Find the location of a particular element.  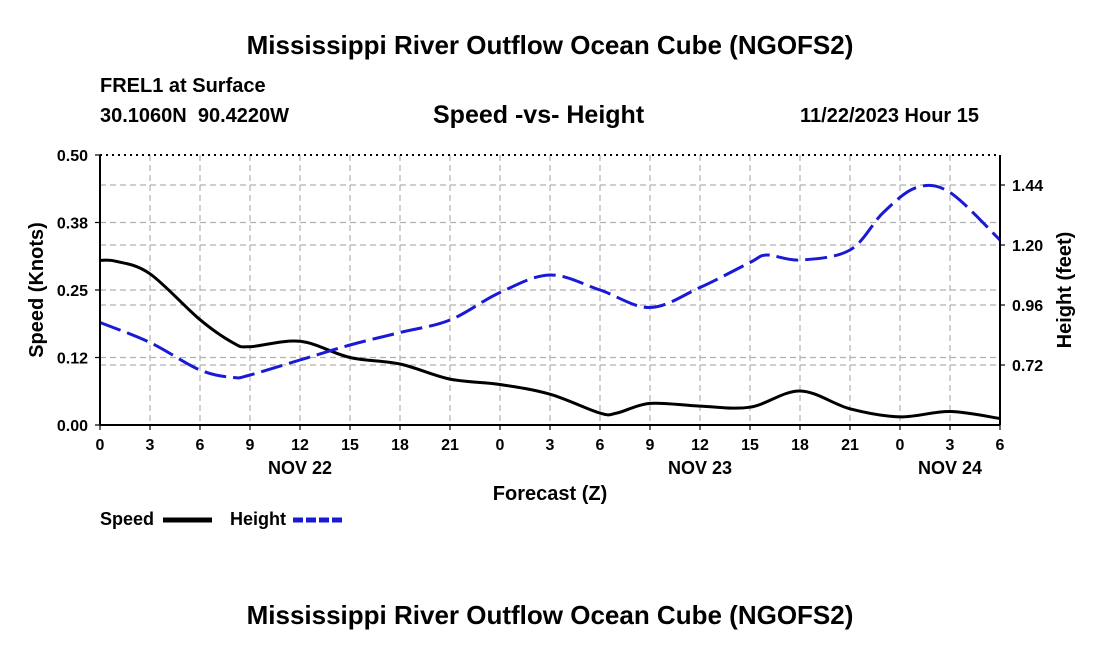

x-axis-label: Forecast (Z) is located at coordinates (550, 494).